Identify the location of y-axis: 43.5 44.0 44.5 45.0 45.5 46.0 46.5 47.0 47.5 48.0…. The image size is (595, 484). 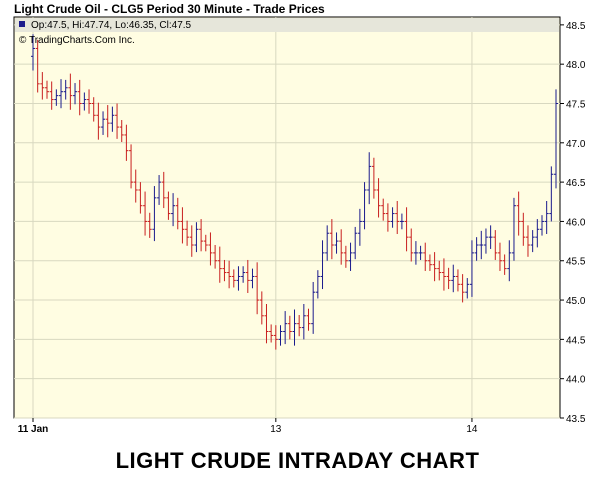
(573, 223).